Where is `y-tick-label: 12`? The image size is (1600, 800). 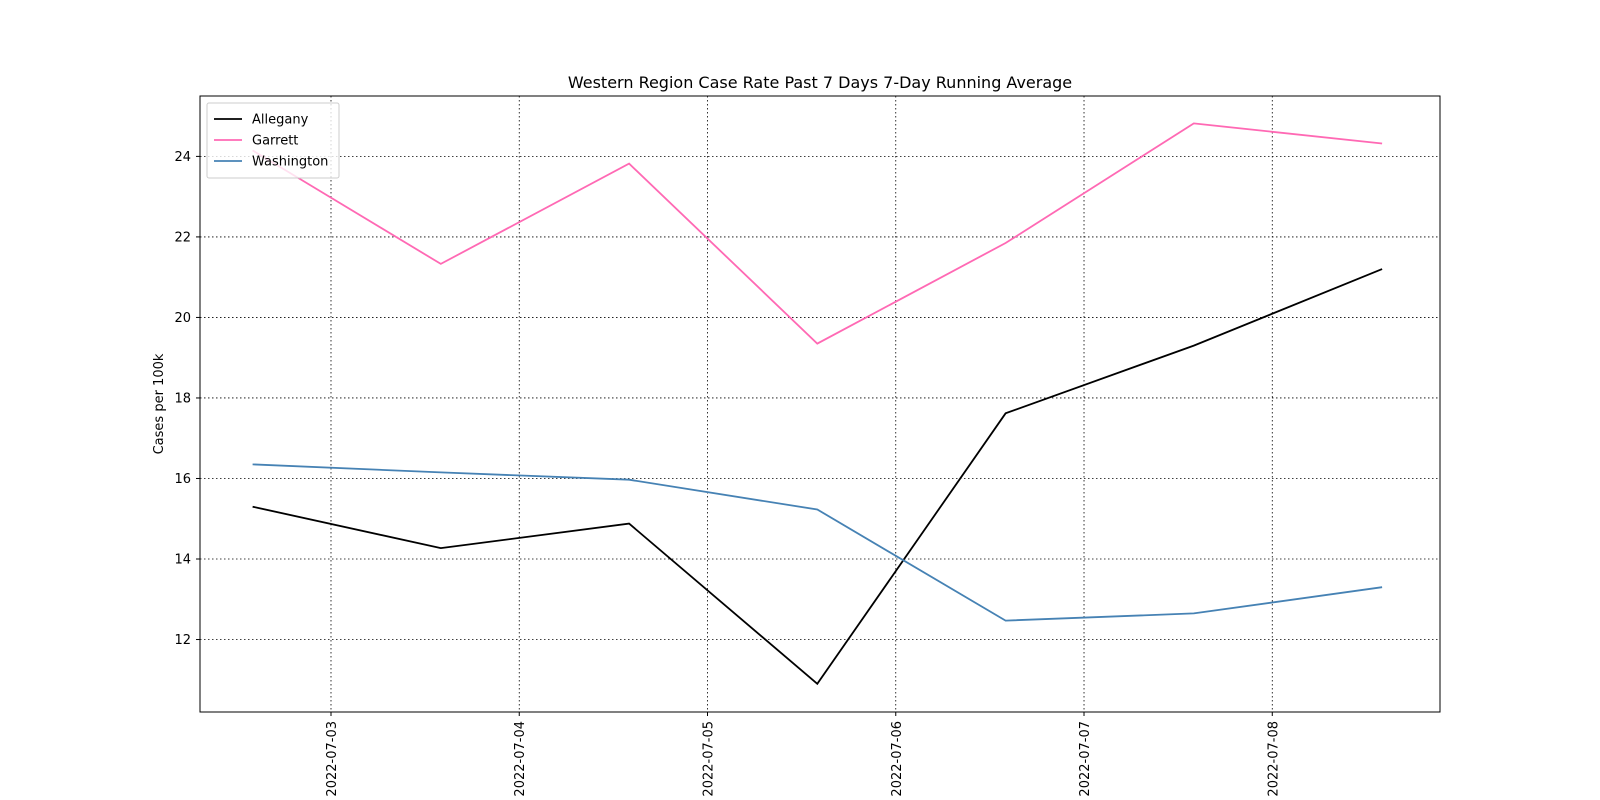
y-tick-label: 12 is located at coordinates (182, 640).